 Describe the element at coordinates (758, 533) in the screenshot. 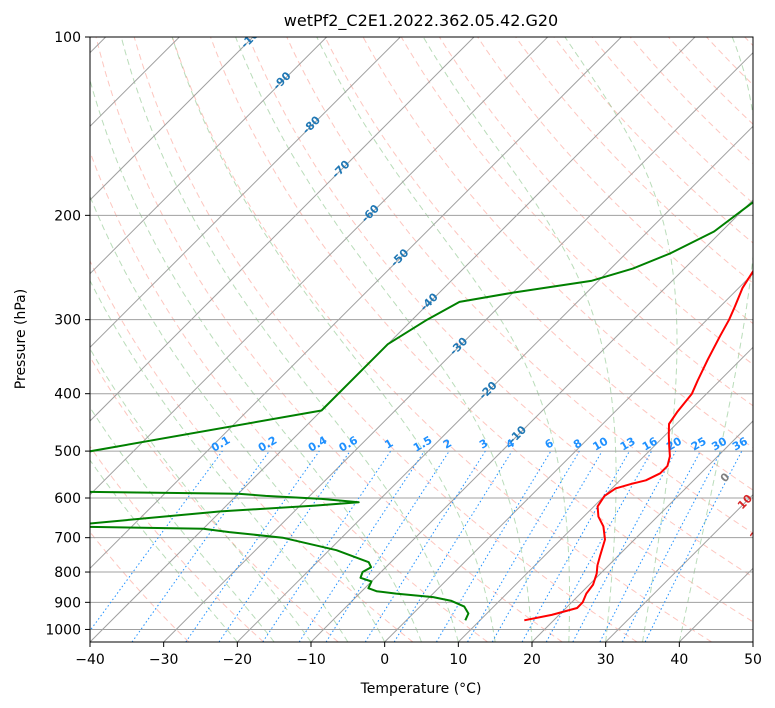

I see `dry-adiabat-label: 20` at that location.